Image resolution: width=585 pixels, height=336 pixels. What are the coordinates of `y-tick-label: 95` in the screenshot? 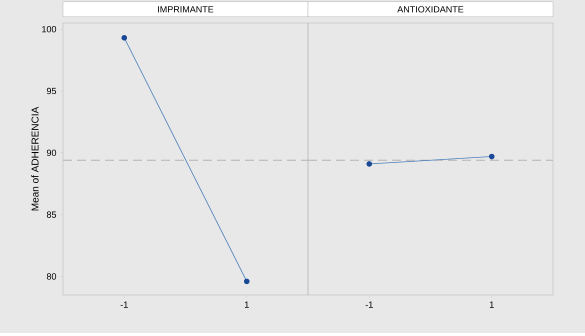 It's located at (51, 91).